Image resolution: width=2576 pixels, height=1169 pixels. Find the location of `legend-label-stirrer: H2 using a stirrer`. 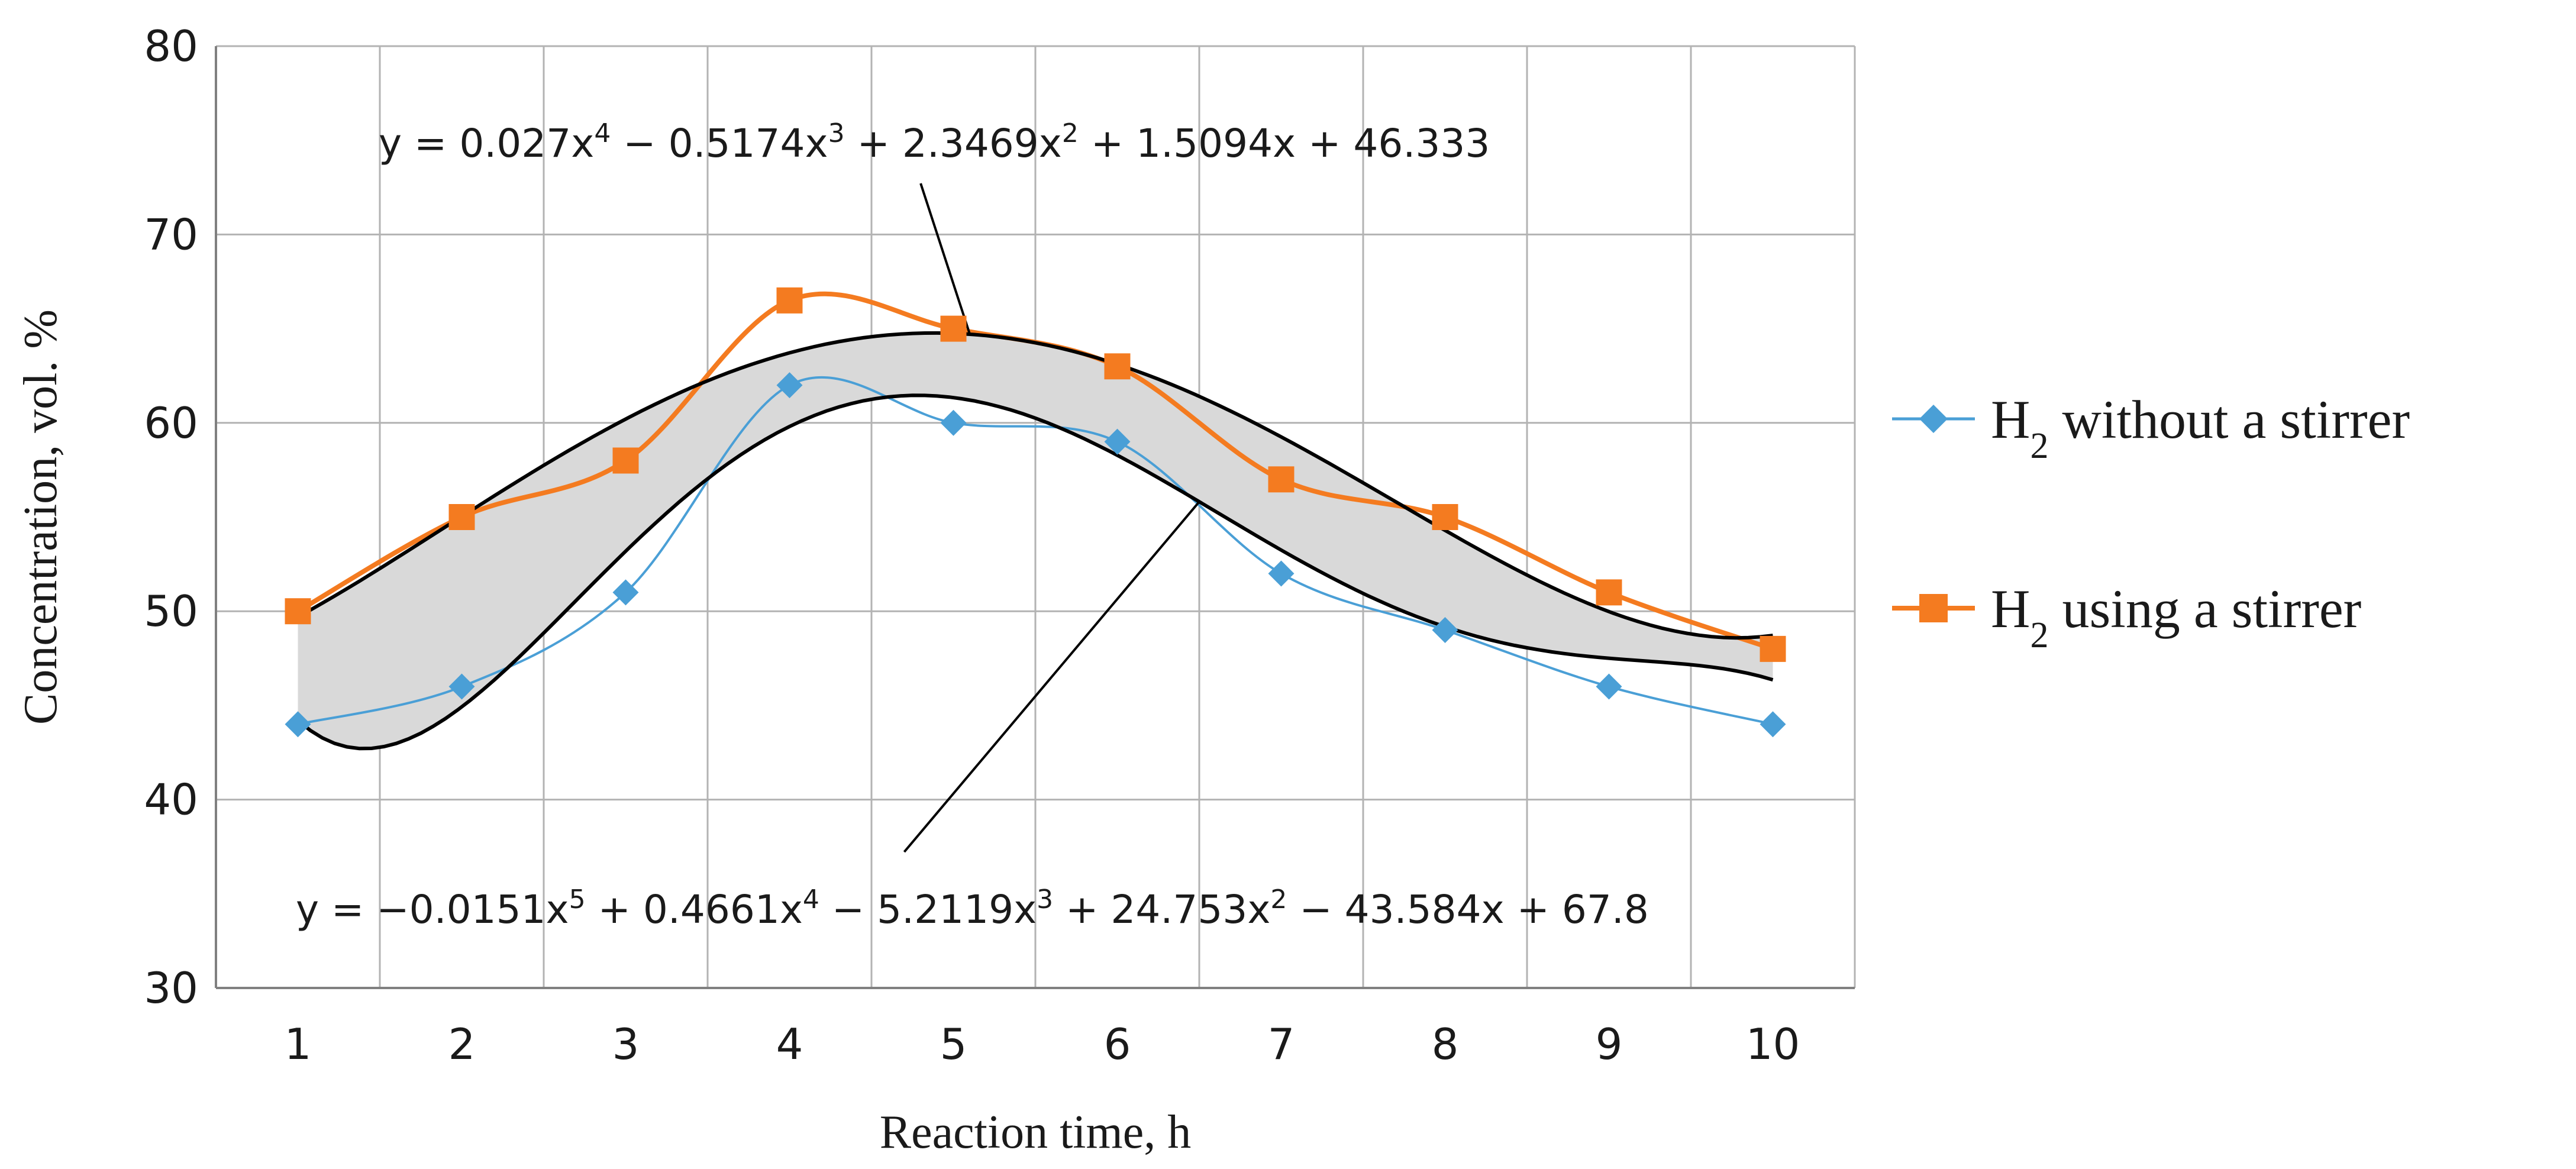

legend-label-stirrer: H2 using a stirrer is located at coordinates (2176, 617).